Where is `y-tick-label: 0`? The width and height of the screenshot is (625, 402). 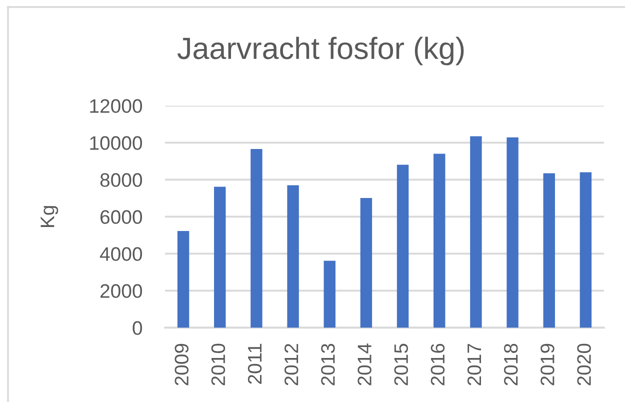 y-tick-label: 0 is located at coordinates (137, 328).